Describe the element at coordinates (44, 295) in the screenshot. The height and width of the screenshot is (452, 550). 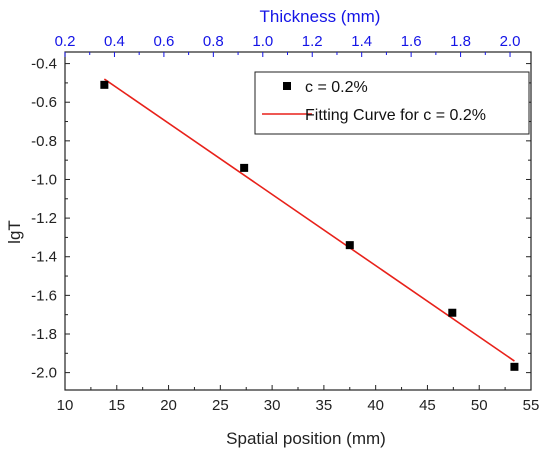
I see `y-tick-label: -1.6` at that location.